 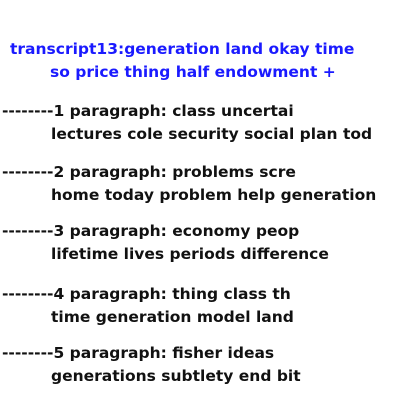 I want to click on paragraph-2-text: home today problem help generation, so click(x=214, y=195).